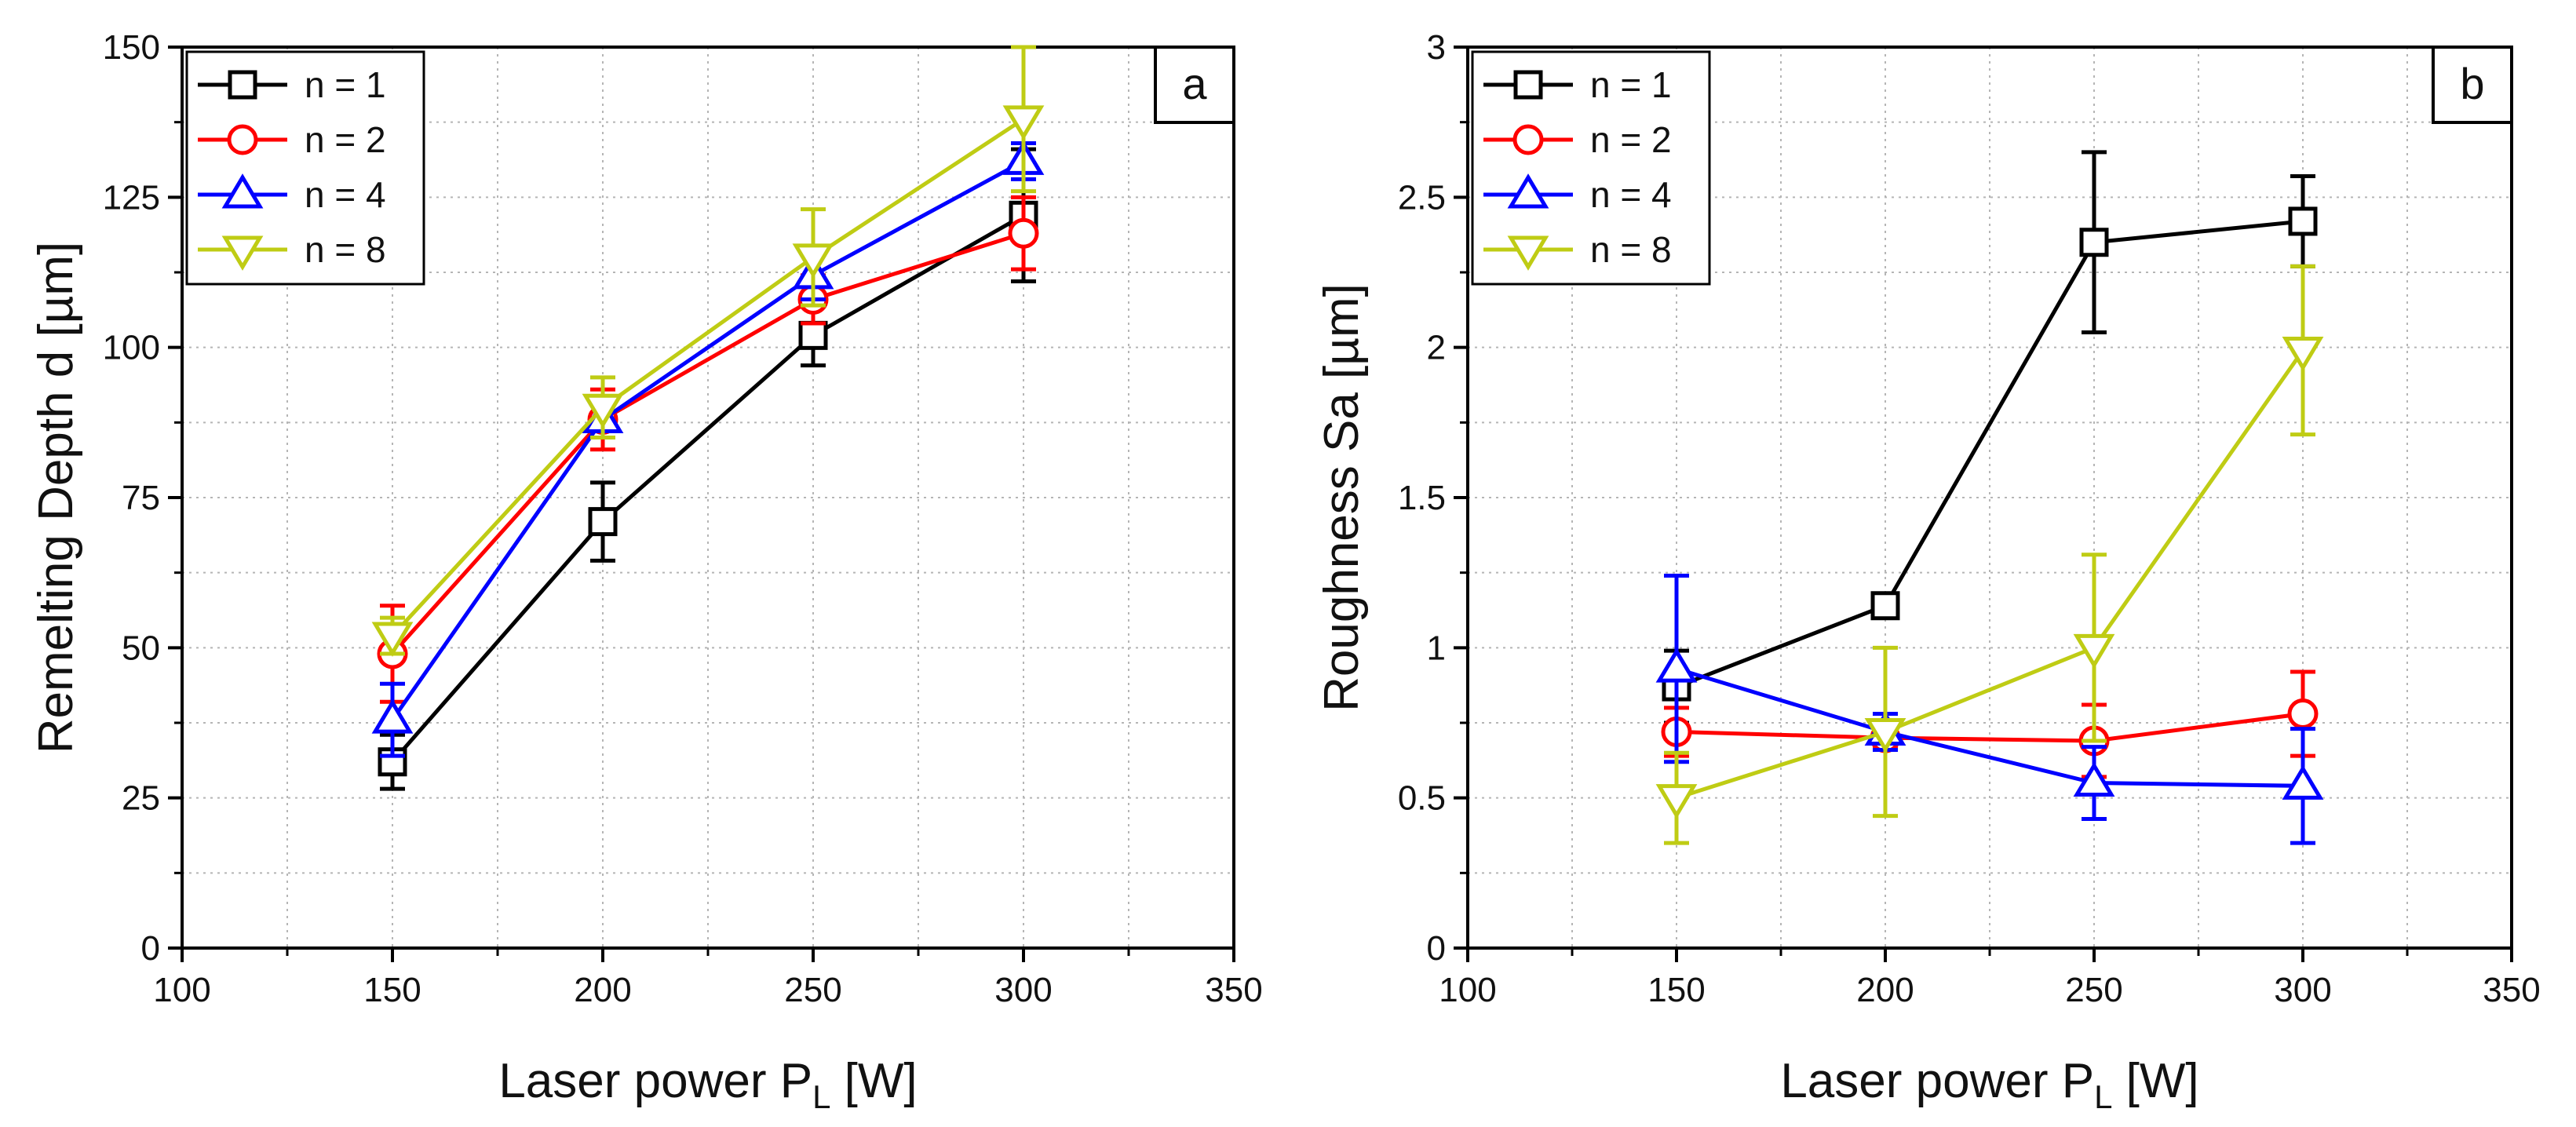 The height and width of the screenshot is (1127, 2576). What do you see at coordinates (1436, 348) in the screenshot?
I see `y-tick-label: 2` at bounding box center [1436, 348].